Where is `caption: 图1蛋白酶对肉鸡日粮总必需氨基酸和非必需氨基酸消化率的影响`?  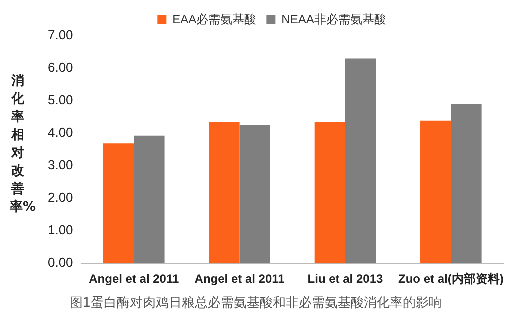 caption: 图1蛋白酶对肉鸡日粮总必需氨基酸和非必需氨基酸消化率的影响 is located at coordinates (256, 303).